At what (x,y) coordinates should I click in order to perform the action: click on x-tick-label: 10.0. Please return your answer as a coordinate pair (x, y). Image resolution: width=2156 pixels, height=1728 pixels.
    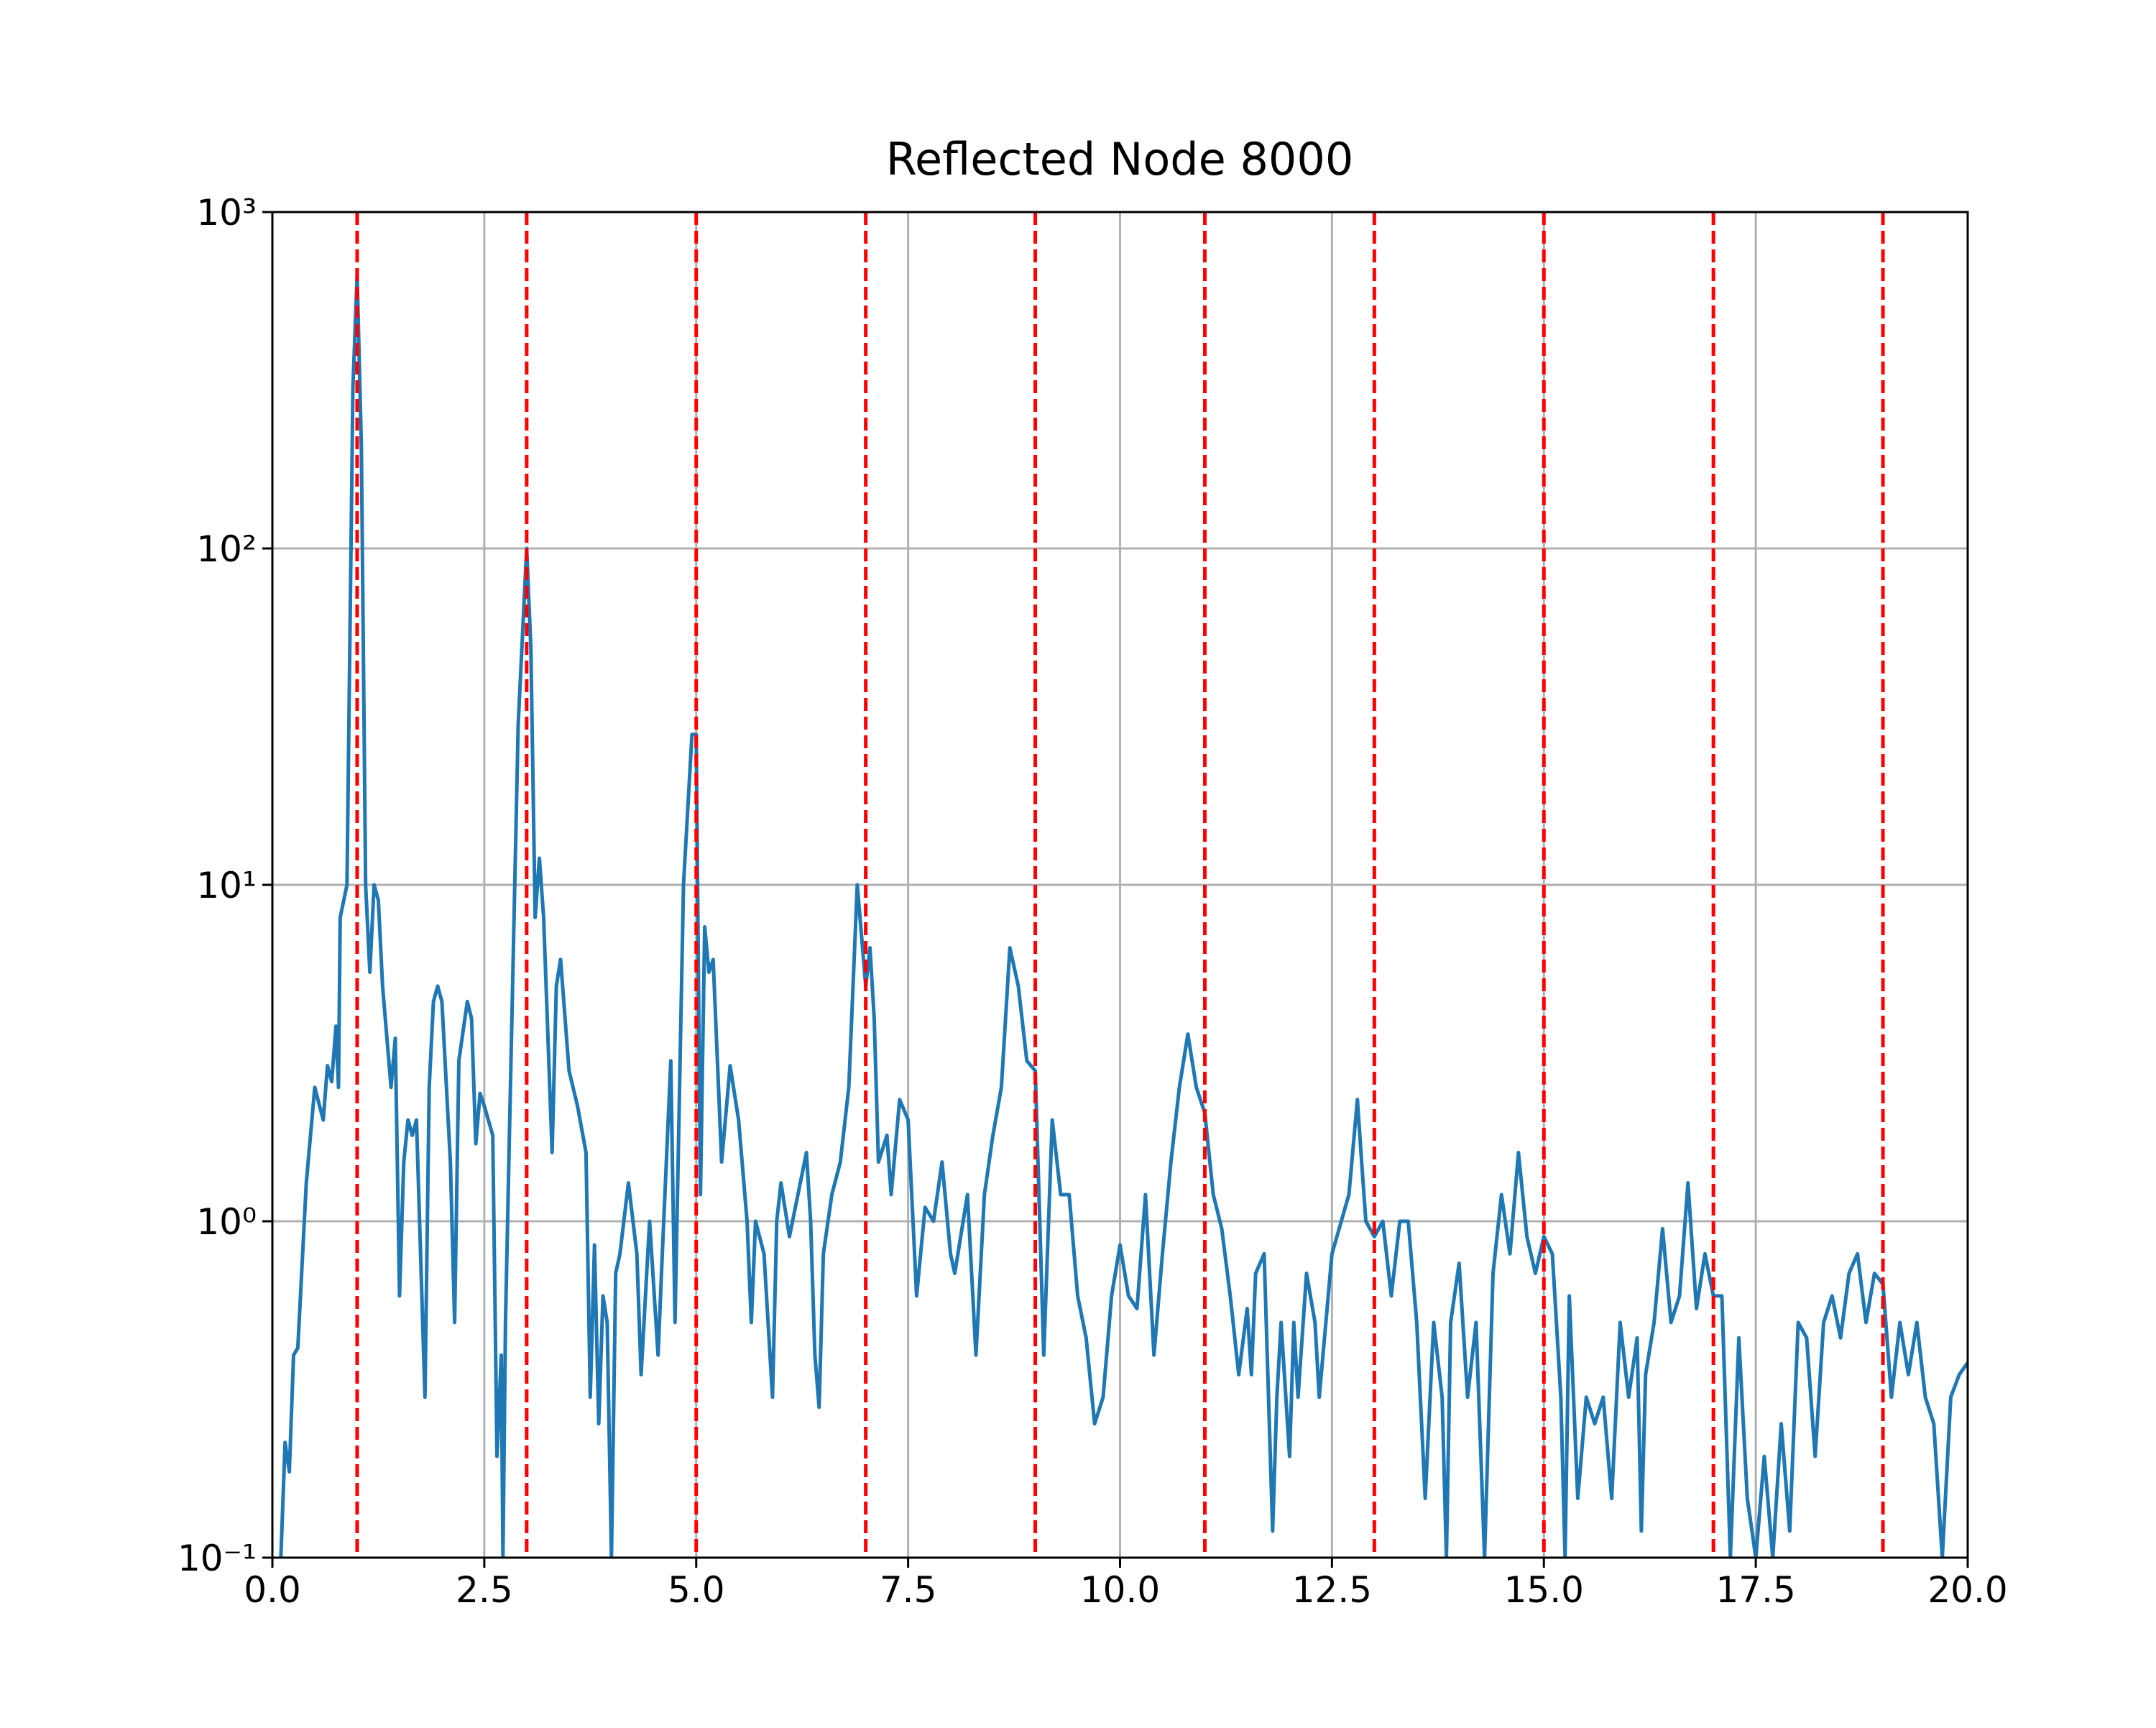
    Looking at the image, I should click on (1120, 1590).